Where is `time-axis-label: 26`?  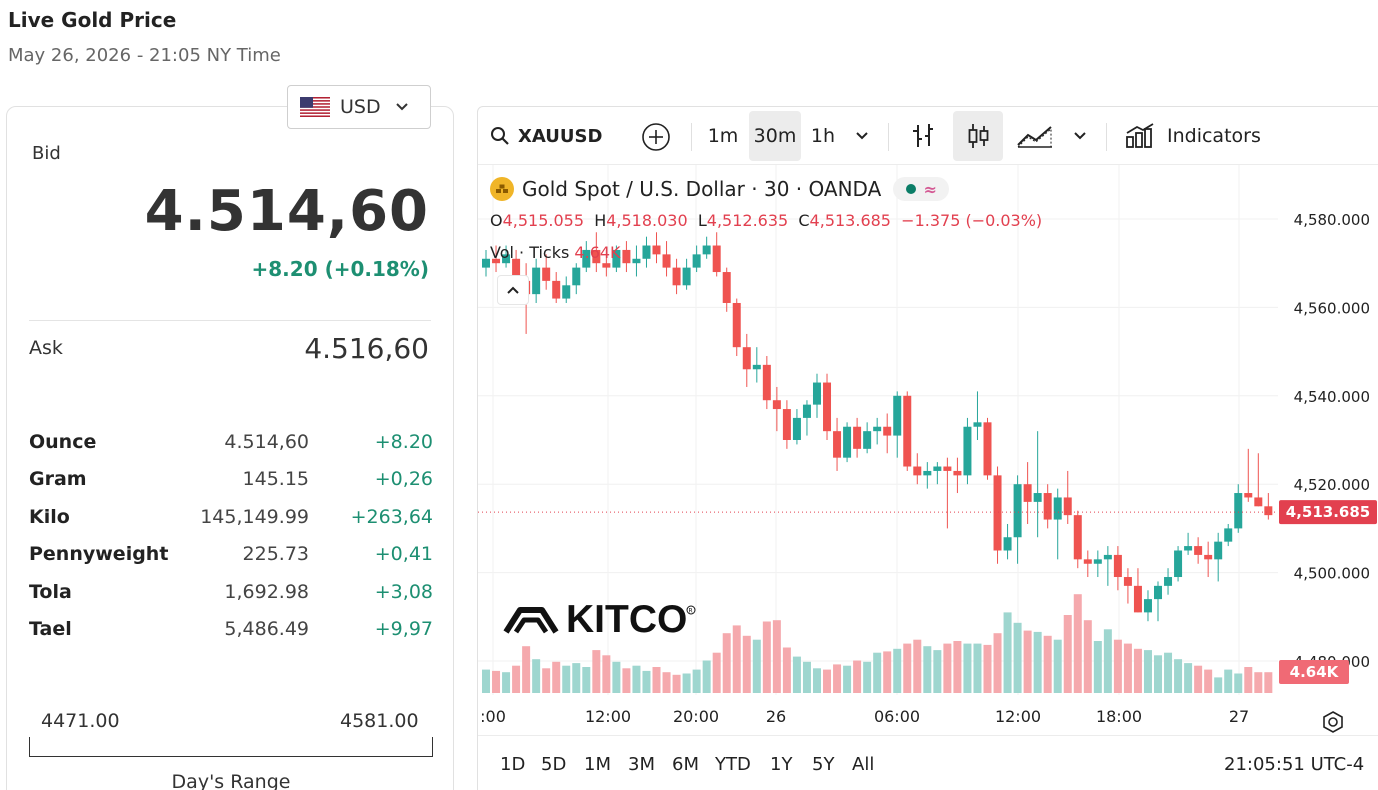 time-axis-label: 26 is located at coordinates (776, 716).